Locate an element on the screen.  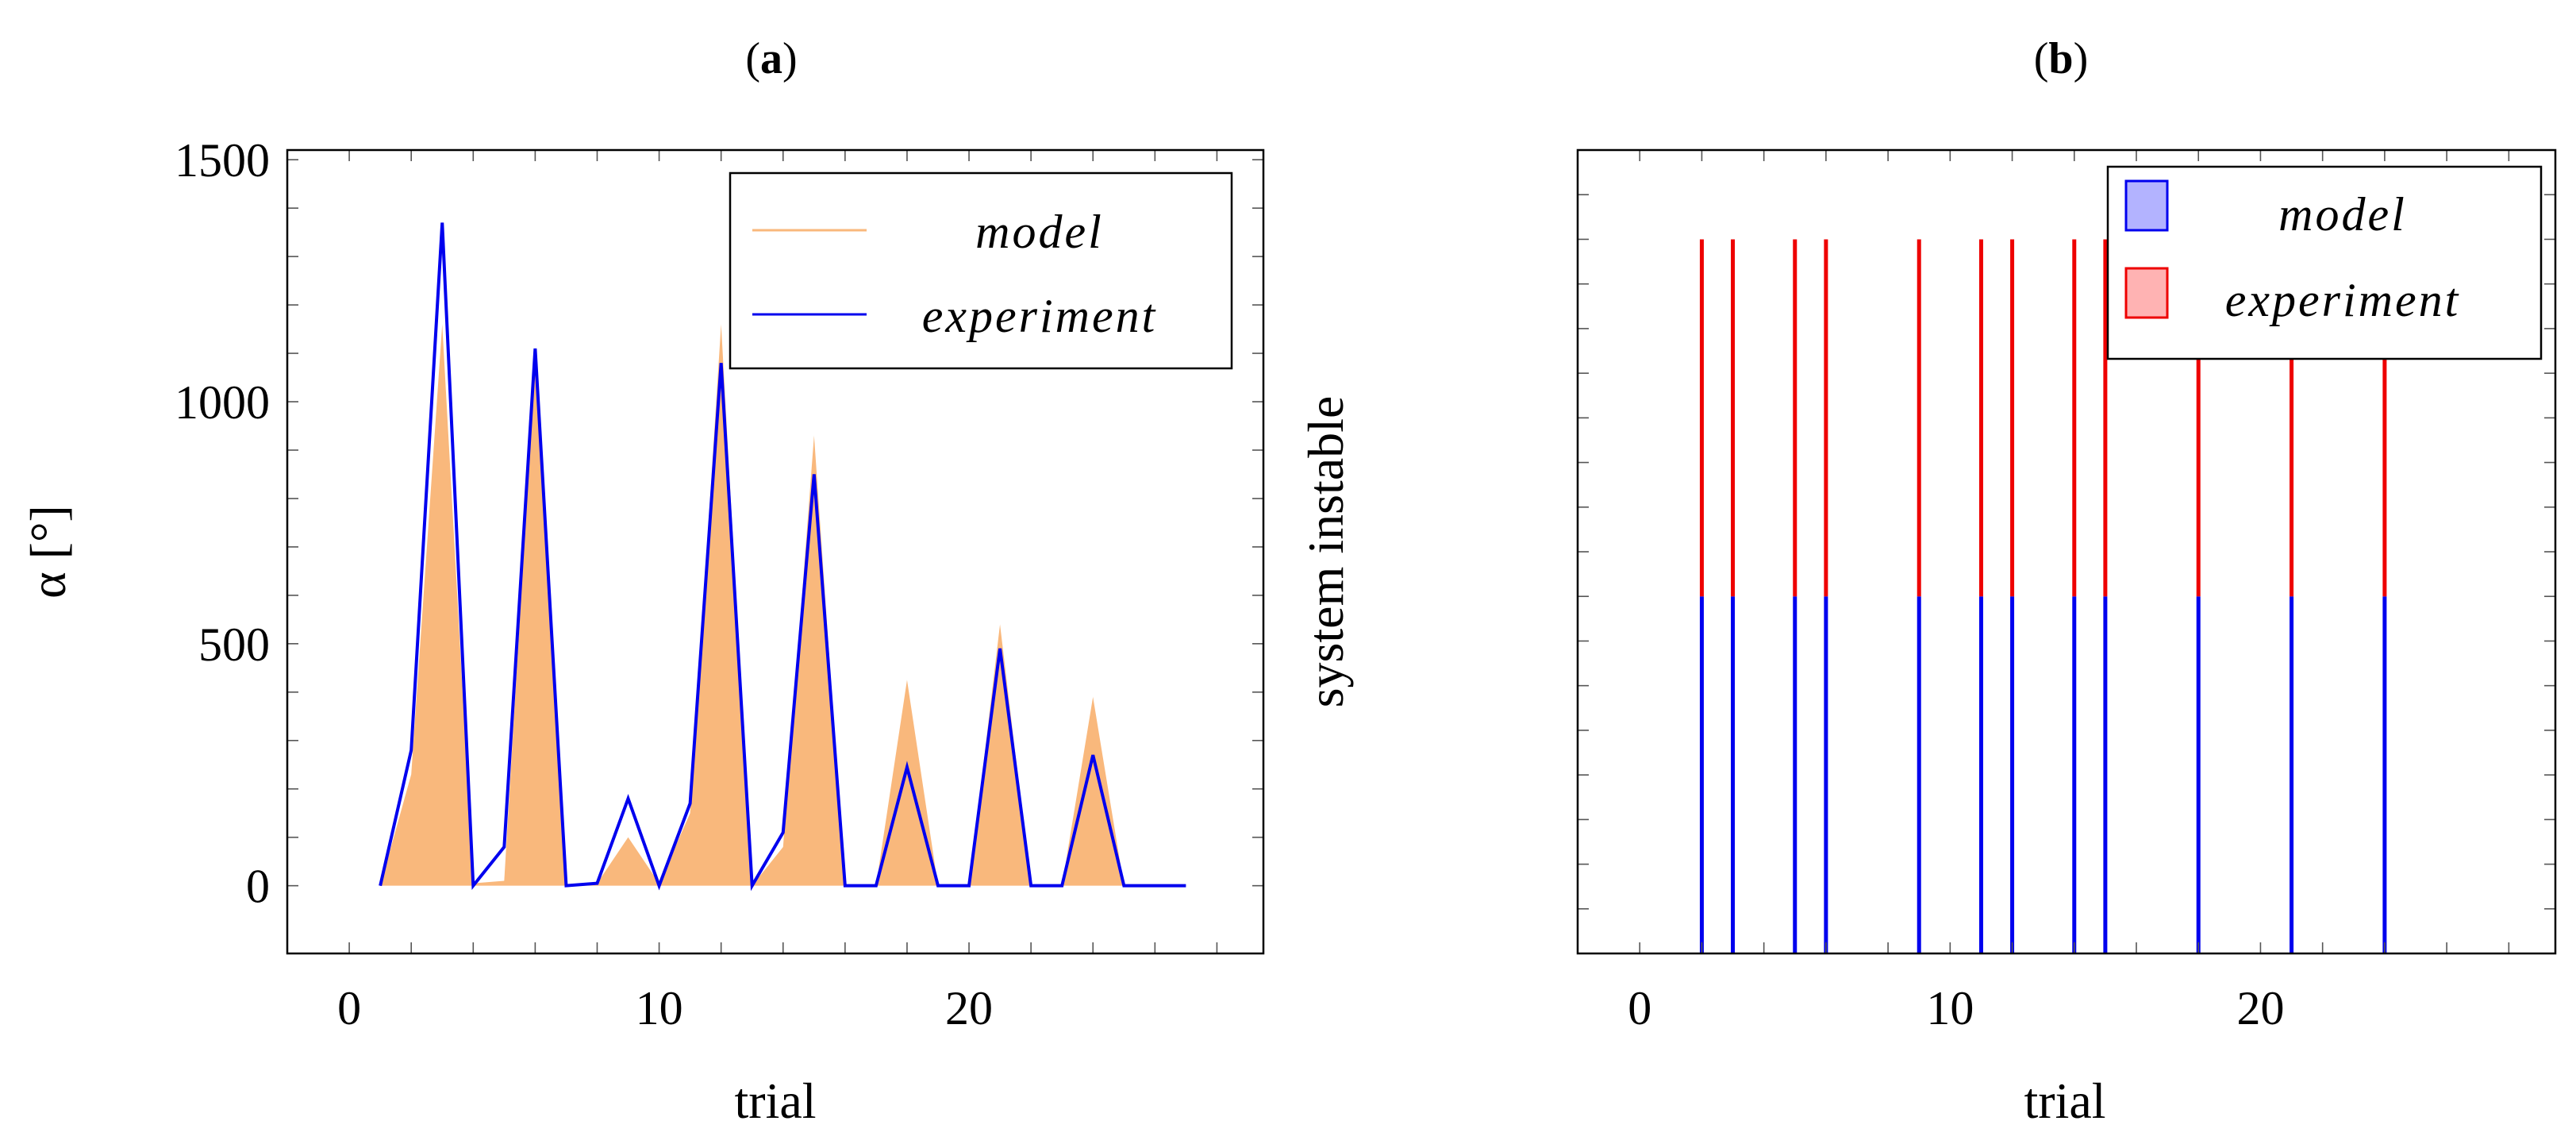
y-tick-label: 500 is located at coordinates (234, 644).